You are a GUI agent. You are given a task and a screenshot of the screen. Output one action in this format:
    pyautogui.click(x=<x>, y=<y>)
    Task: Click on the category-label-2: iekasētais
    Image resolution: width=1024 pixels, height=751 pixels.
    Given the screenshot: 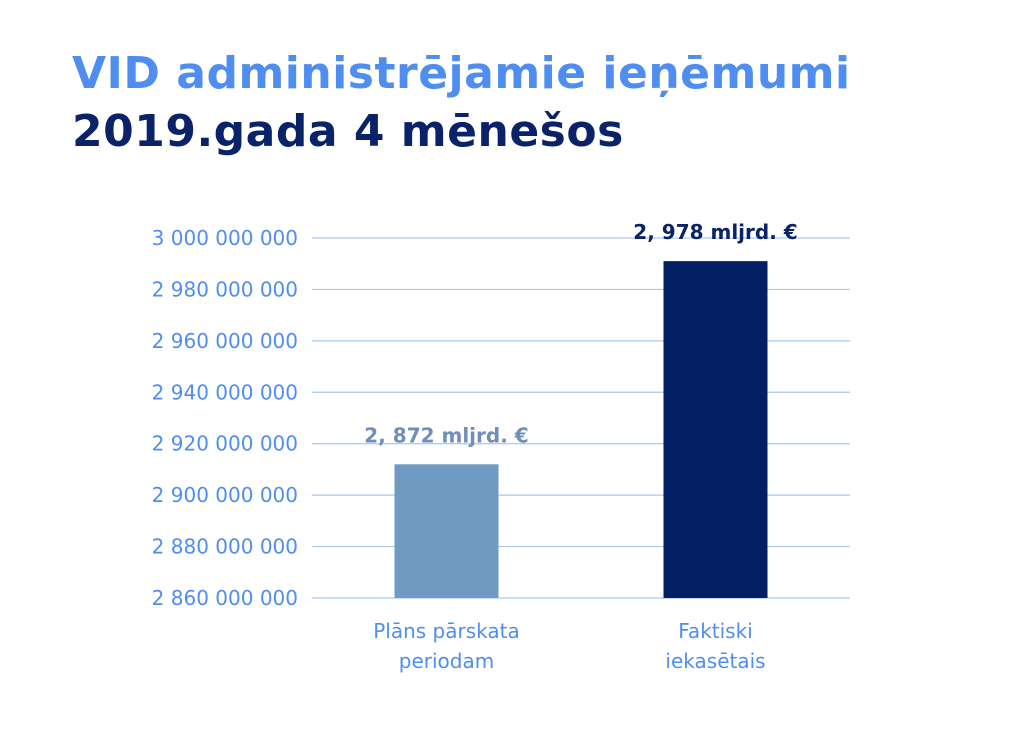 What is the action you would take?
    pyautogui.click(x=715, y=661)
    